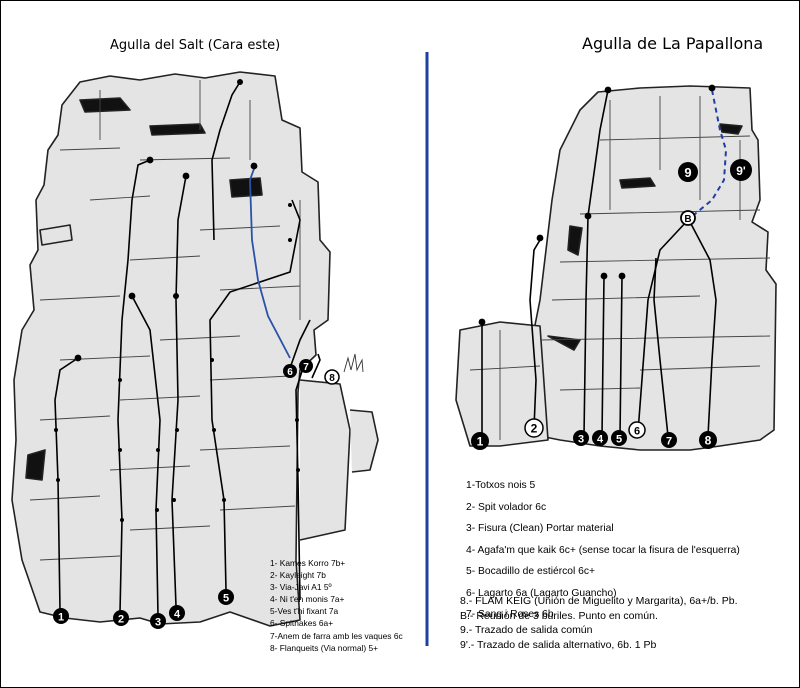 This screenshot has height=688, width=800. I want to click on right-marker-label-b: B, so click(687, 219).